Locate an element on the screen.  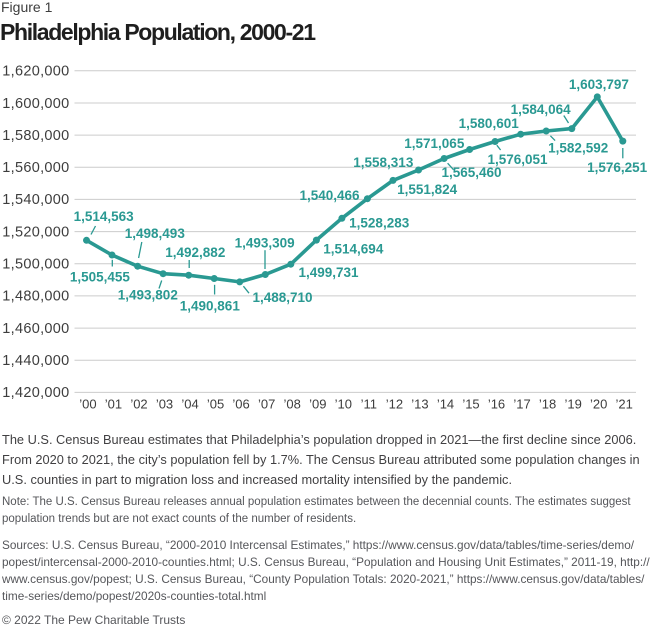
svg-text: 1,514,563 is located at coordinates (104, 216).